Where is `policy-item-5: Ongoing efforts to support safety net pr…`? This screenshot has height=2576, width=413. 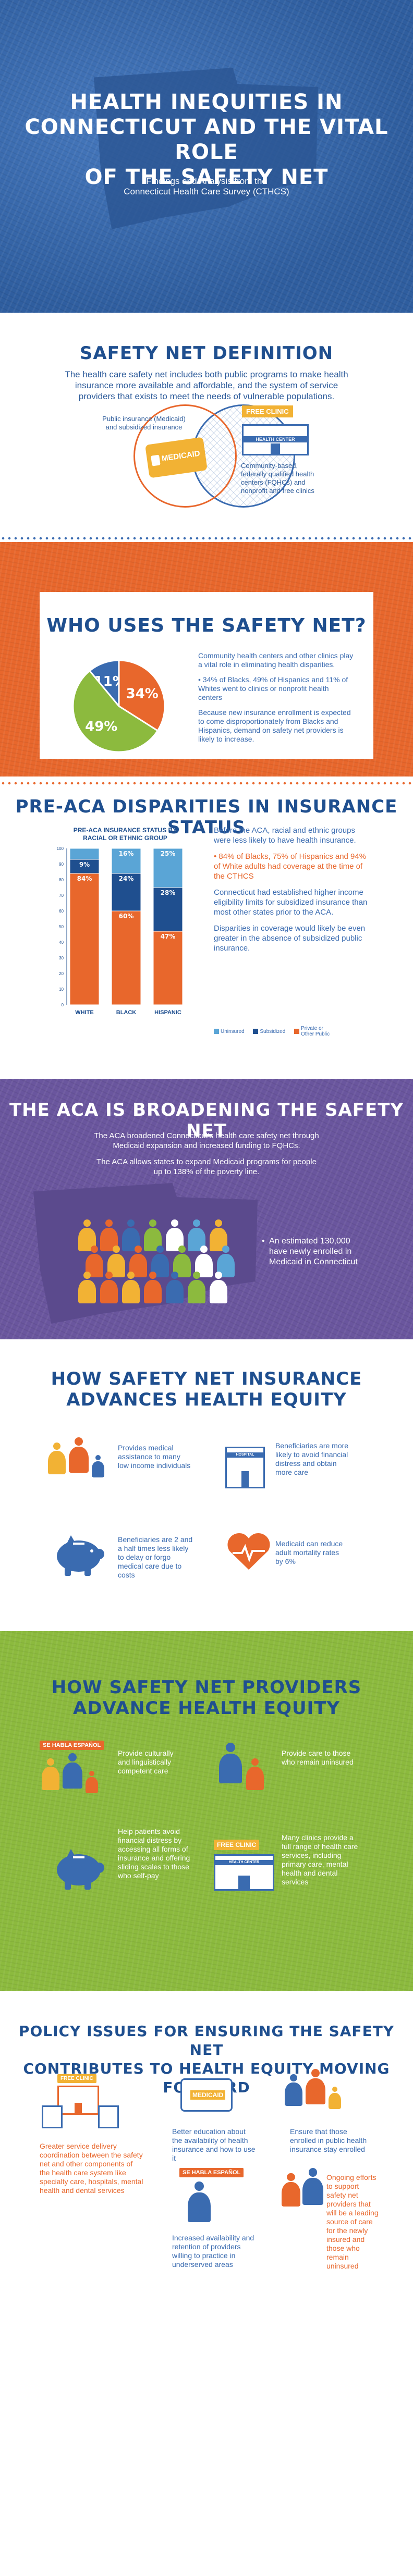 policy-item-5: Ongoing efforts to support safety net pr… is located at coordinates (353, 2221).